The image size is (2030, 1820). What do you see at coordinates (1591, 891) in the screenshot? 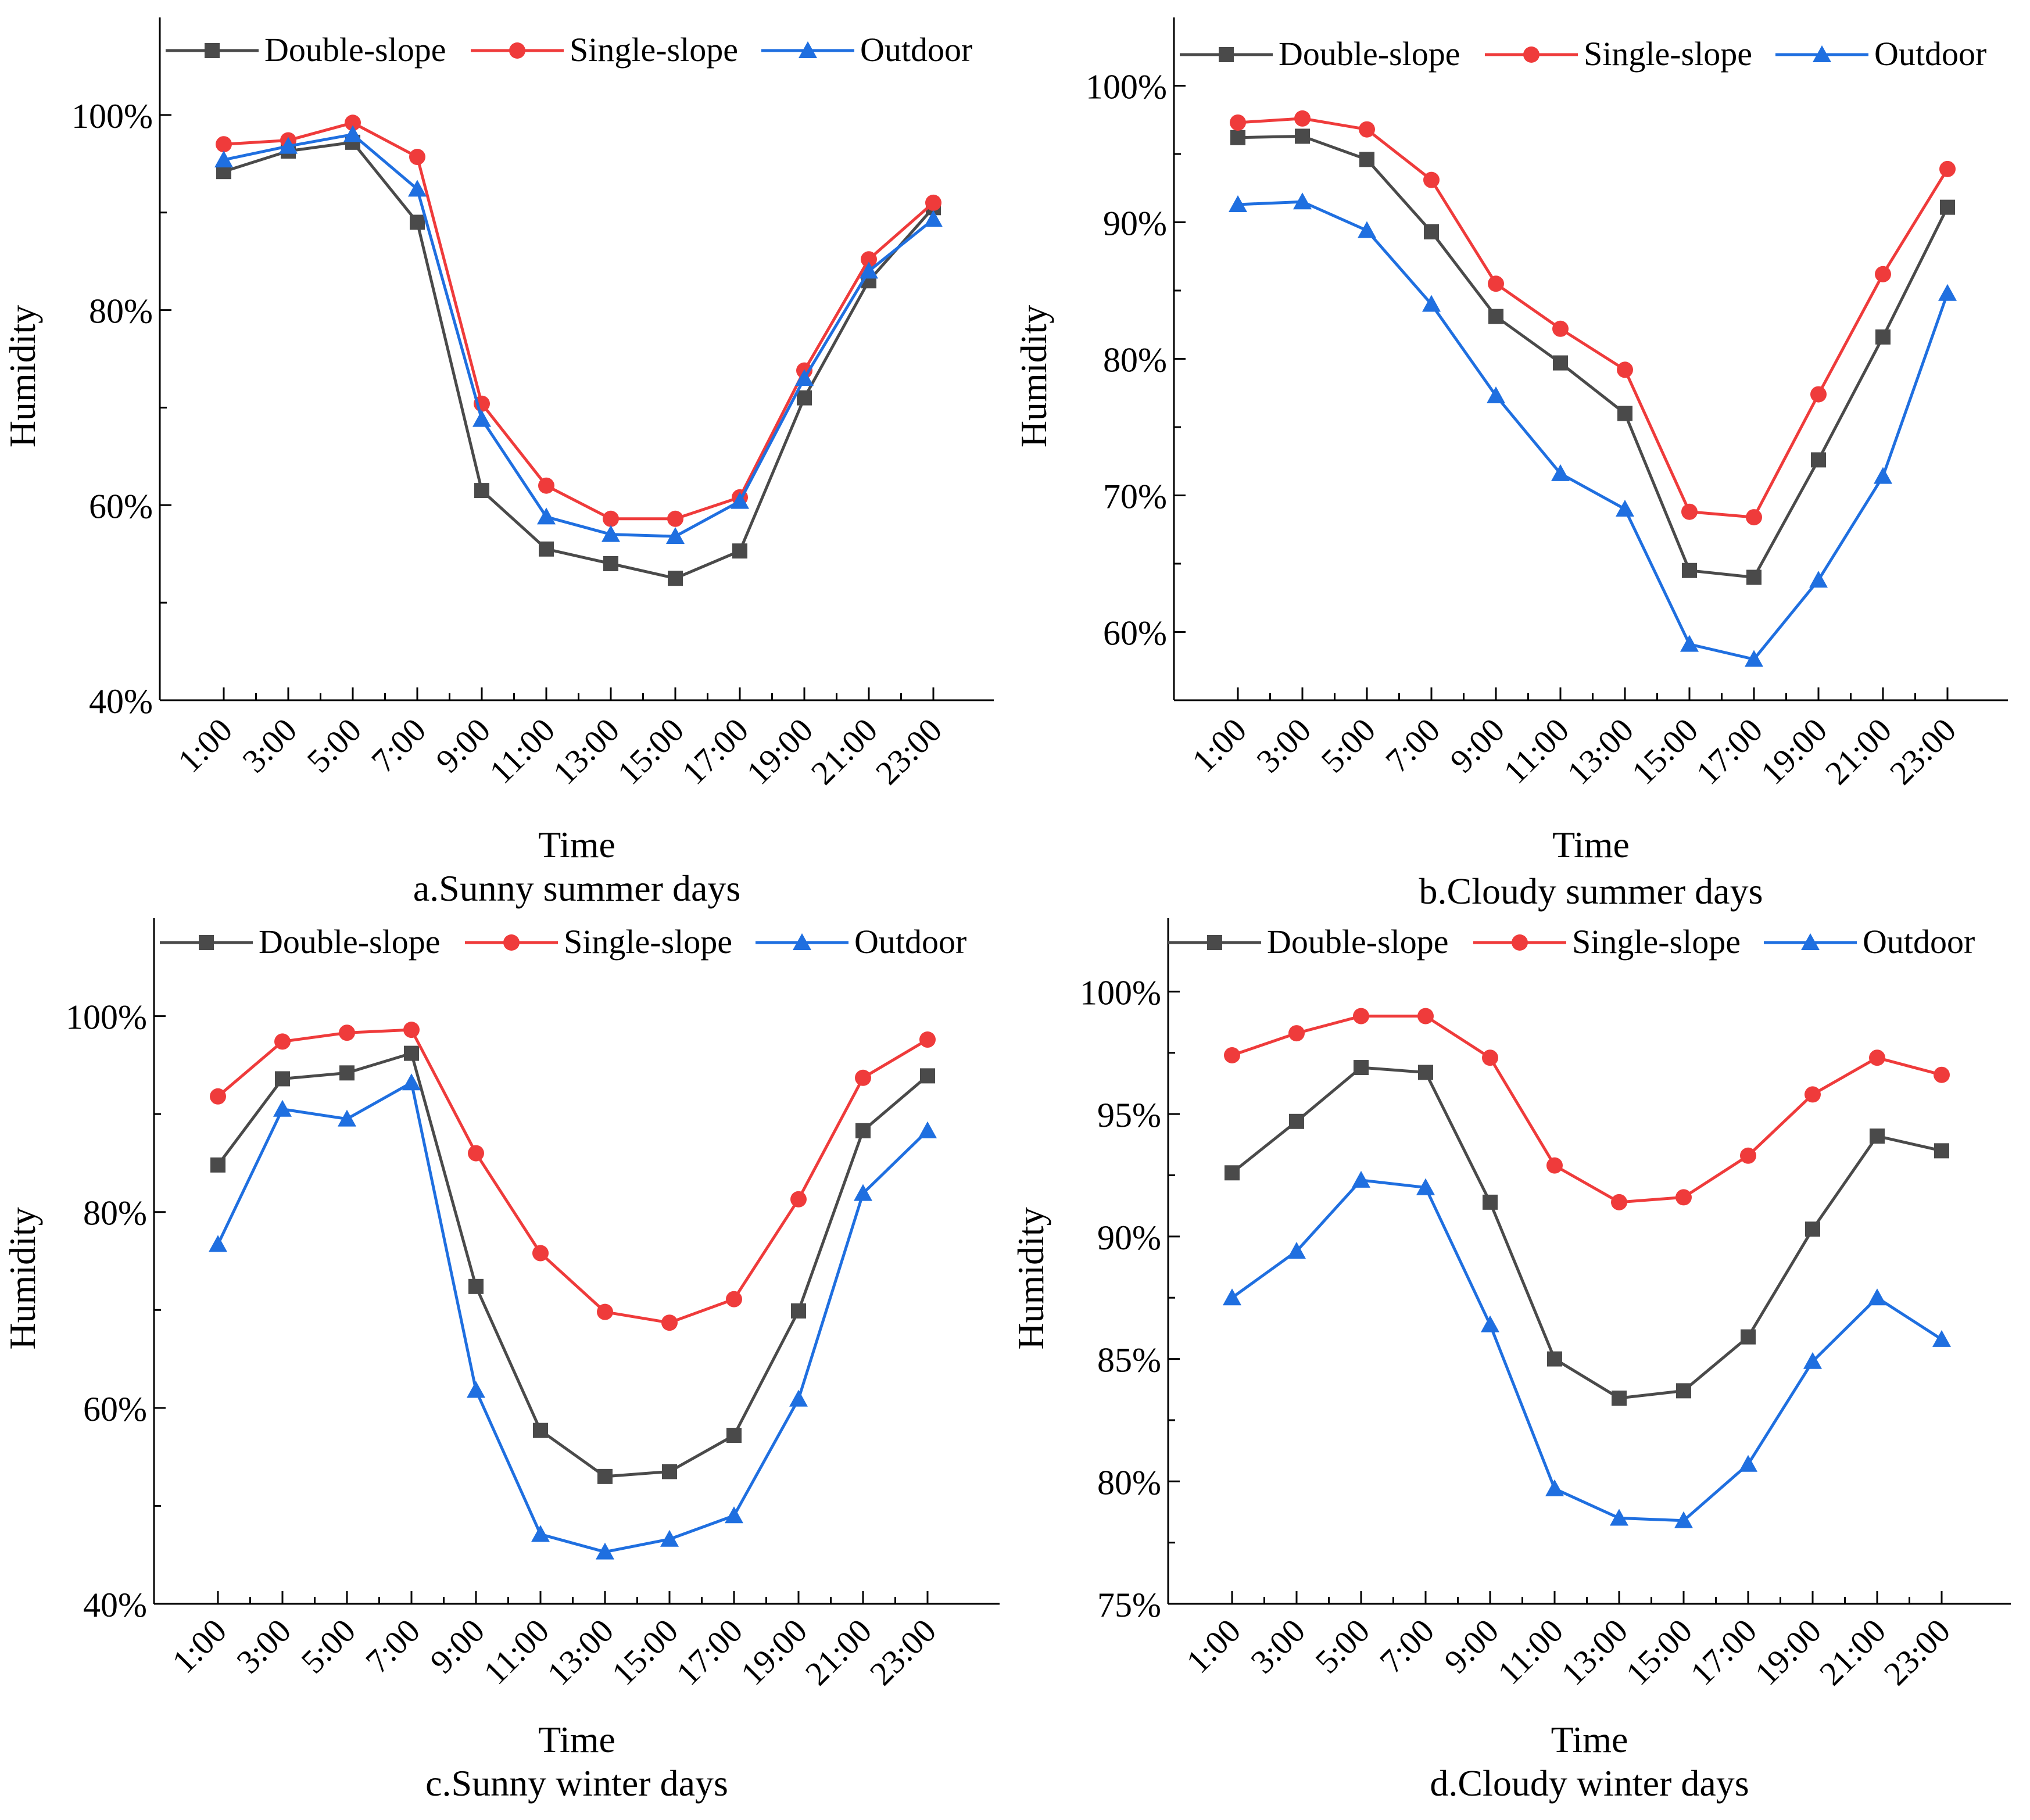
I see `panel-caption: b.Cloudy summer days` at bounding box center [1591, 891].